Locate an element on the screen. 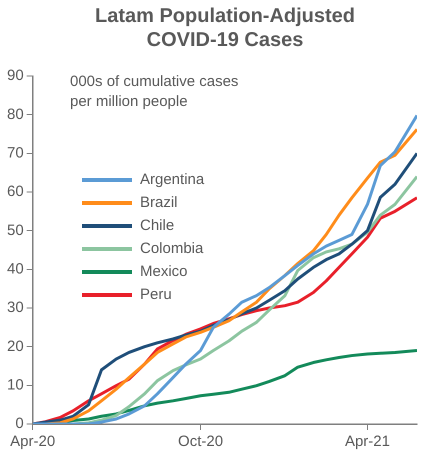  legend-label: Argentina is located at coordinates (172, 179).